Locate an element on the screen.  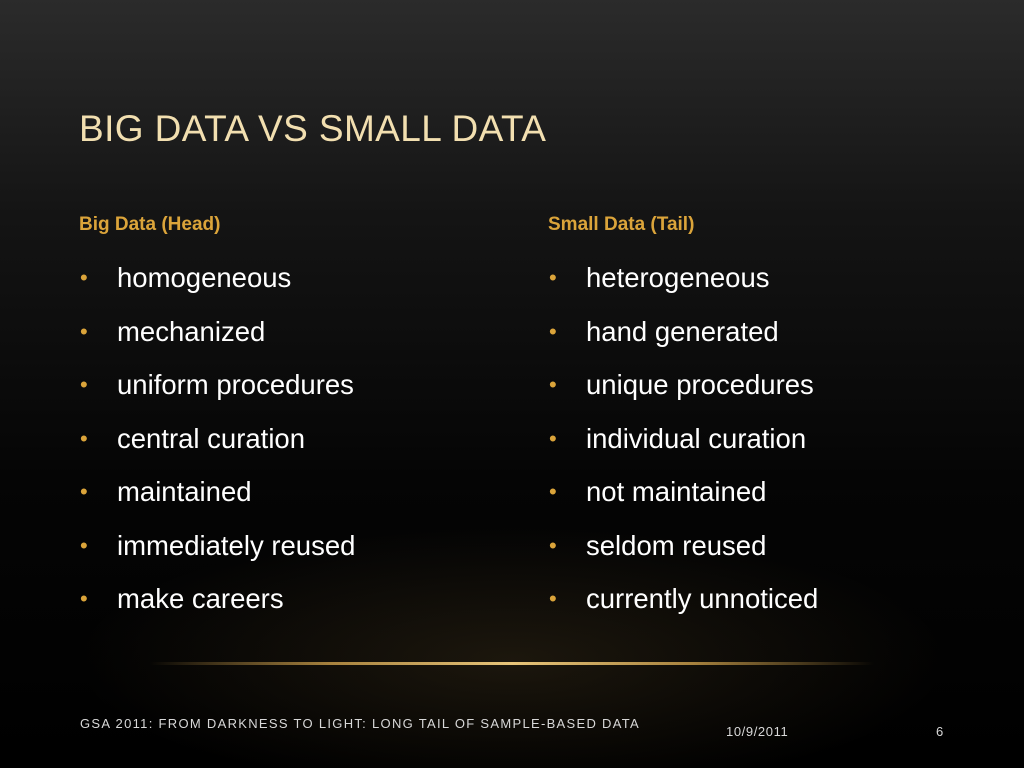
list-item: • hand generated is located at coordinates (768, 332).